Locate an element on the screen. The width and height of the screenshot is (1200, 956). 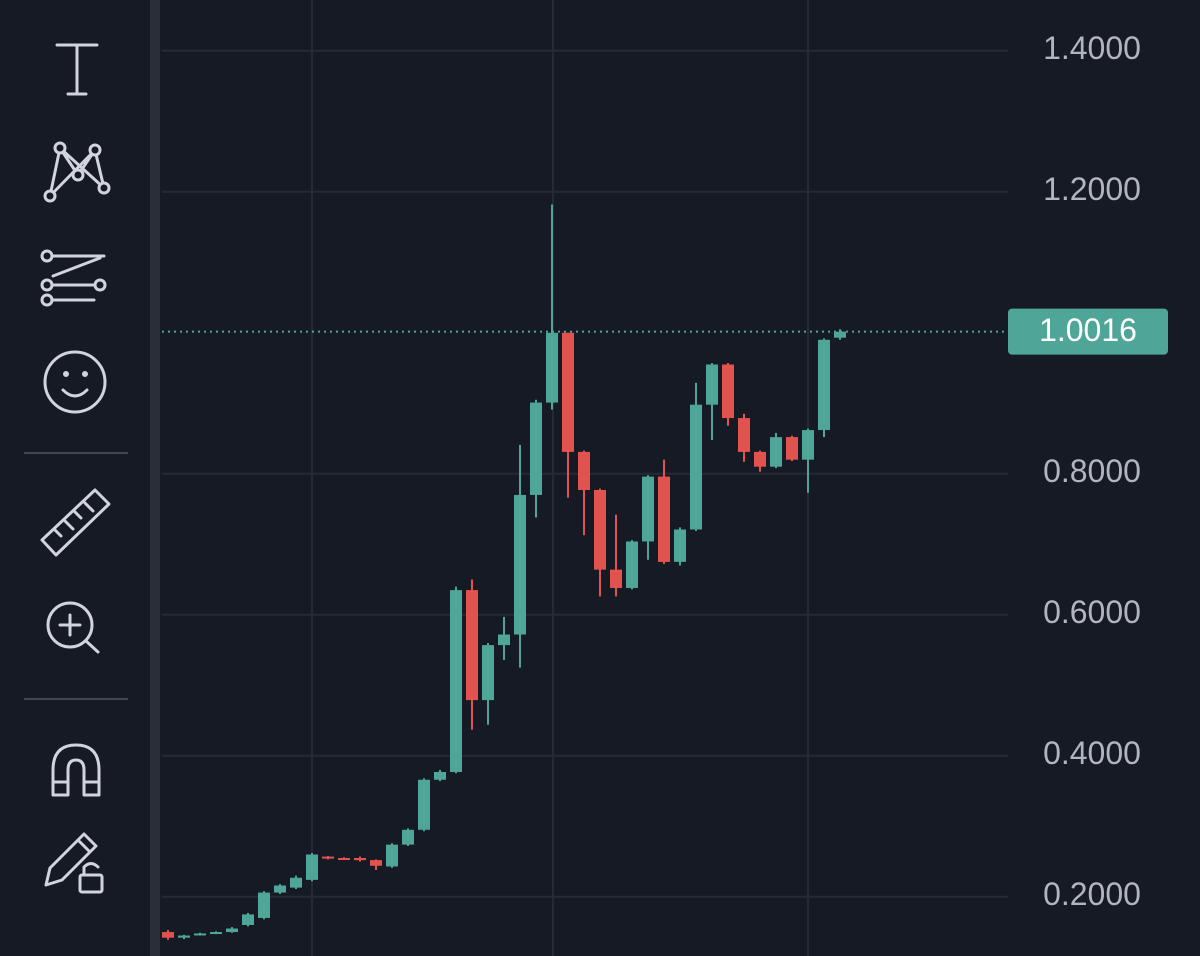
y-tick-label: 0.4000 is located at coordinates (1092, 753).